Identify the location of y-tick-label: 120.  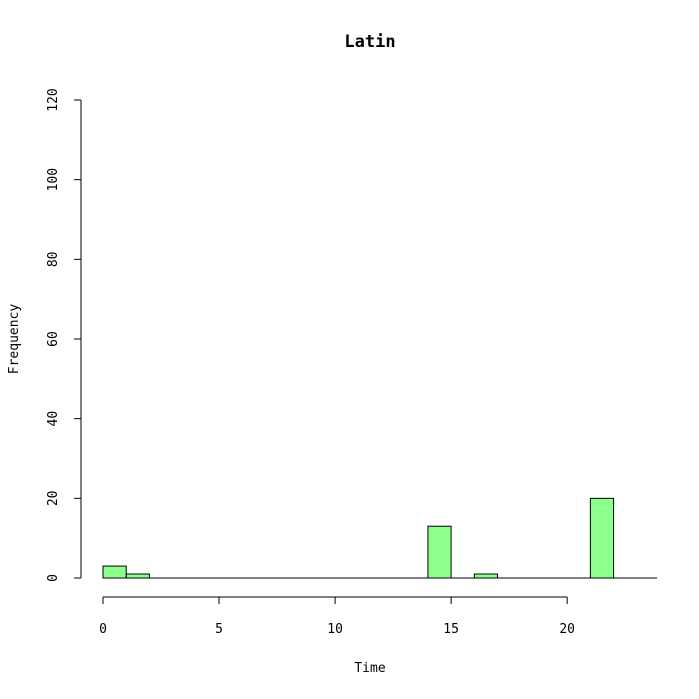
(53, 99).